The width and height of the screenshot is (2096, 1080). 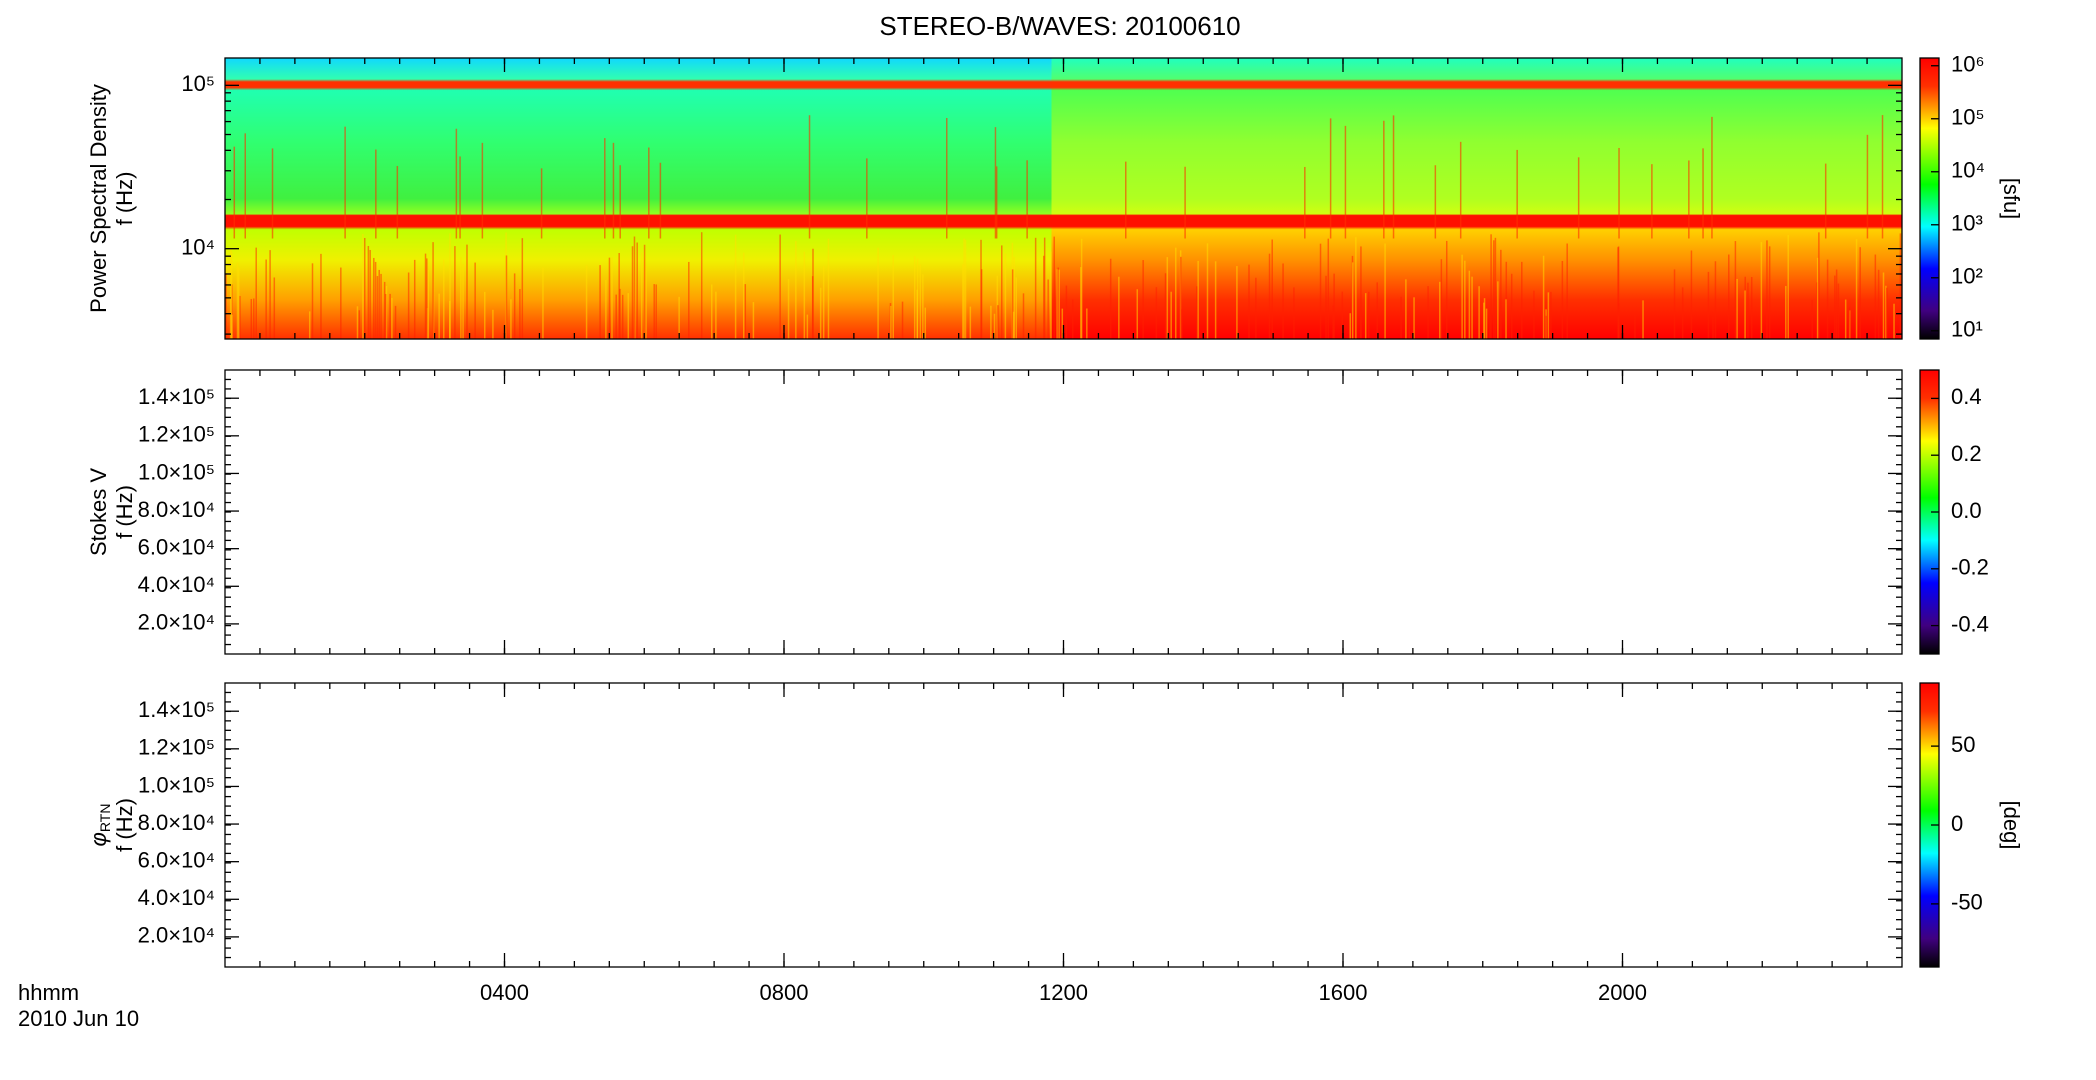 What do you see at coordinates (176, 584) in the screenshot?
I see `y-tick-label: 4.0×10⁴` at bounding box center [176, 584].